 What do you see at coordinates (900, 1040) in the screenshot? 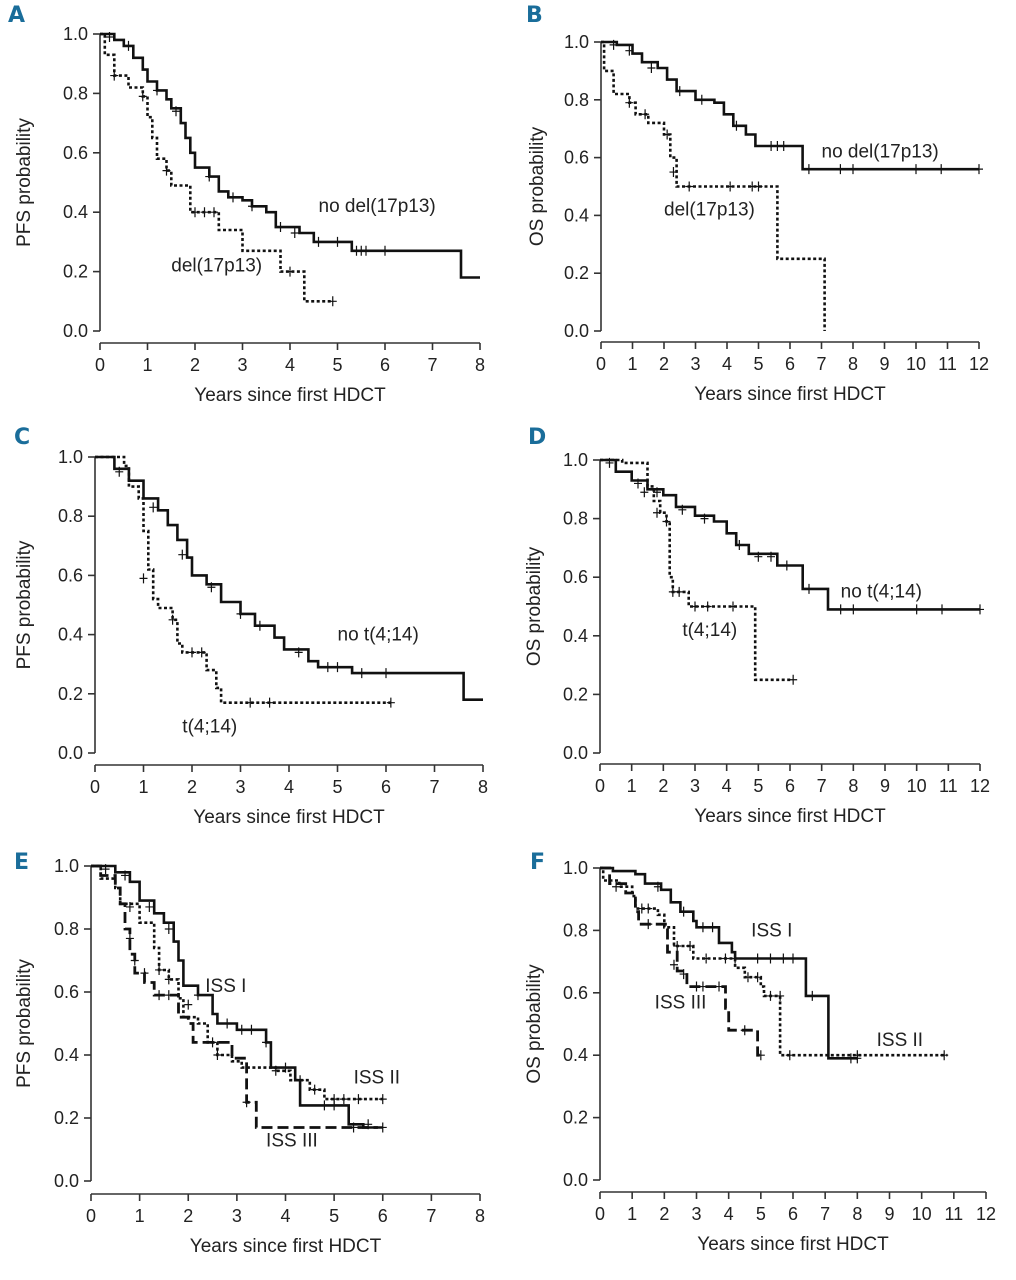
I see `curve-label: ISS II` at bounding box center [900, 1040].